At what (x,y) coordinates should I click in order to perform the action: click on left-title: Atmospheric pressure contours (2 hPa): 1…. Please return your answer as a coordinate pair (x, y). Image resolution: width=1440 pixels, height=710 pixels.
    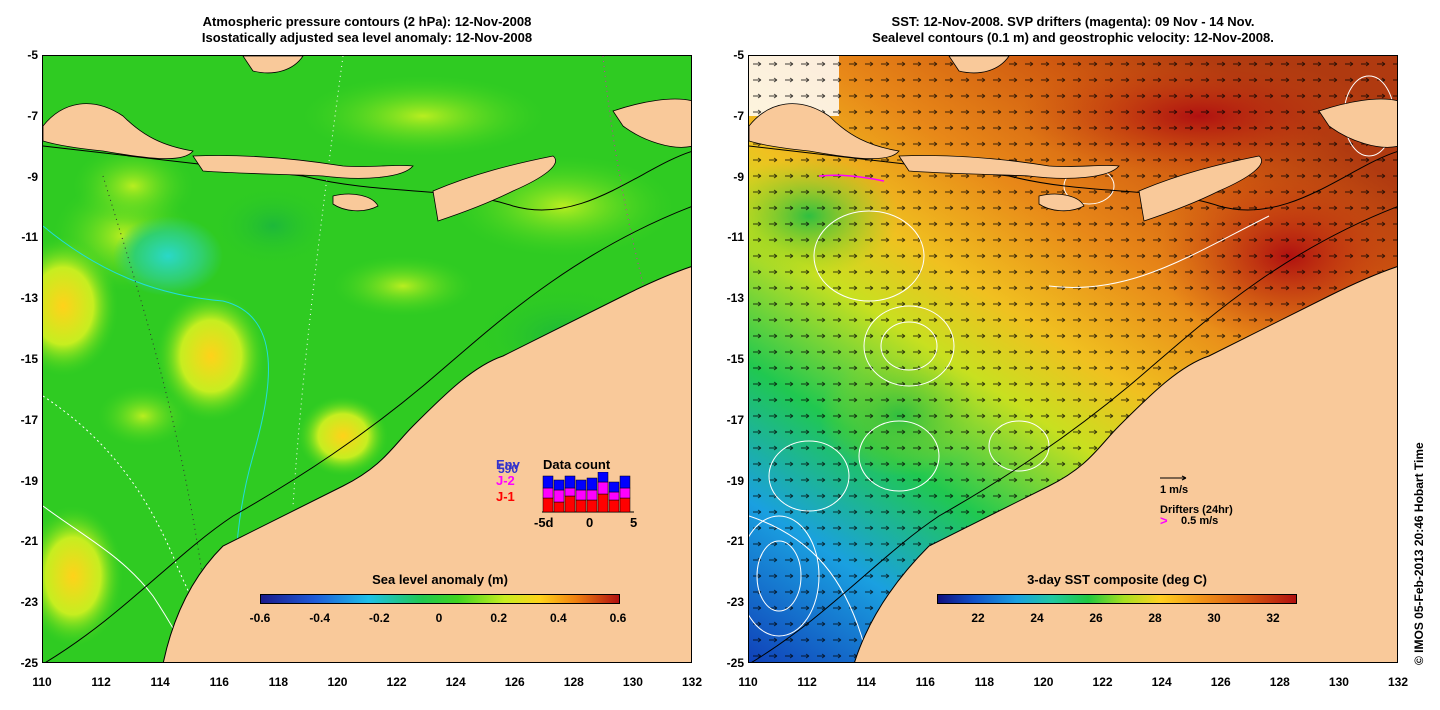
    Looking at the image, I should click on (367, 30).